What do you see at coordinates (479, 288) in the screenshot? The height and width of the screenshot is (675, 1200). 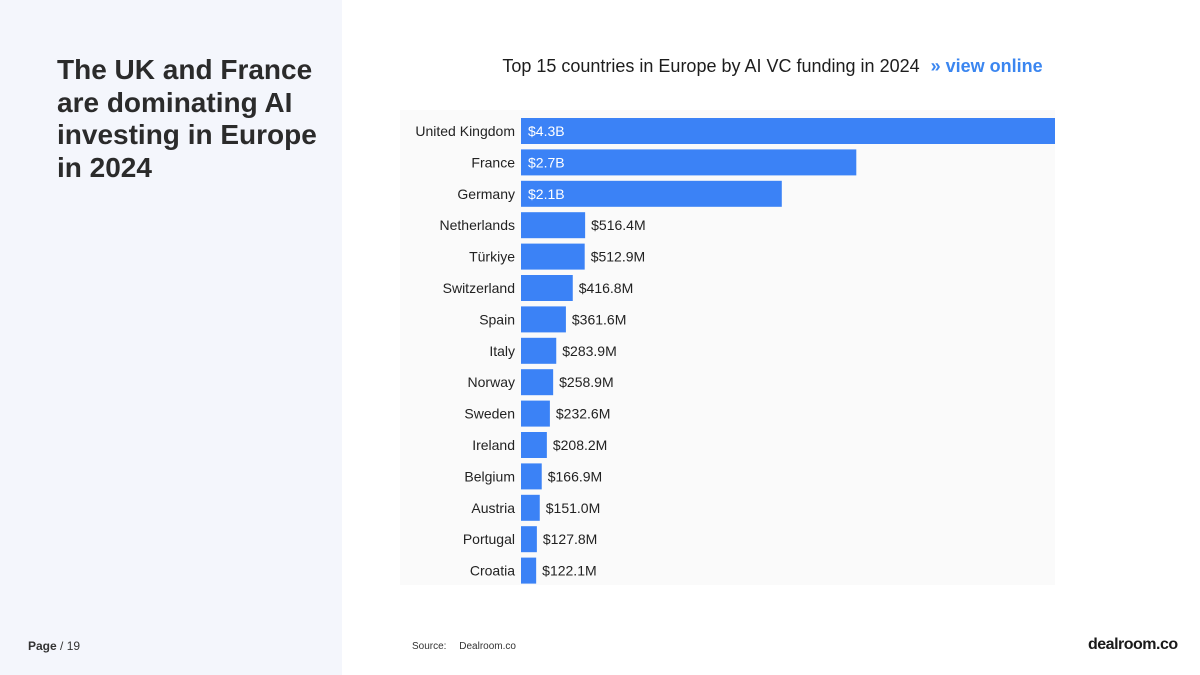 I see `category-label: Switzerland` at bounding box center [479, 288].